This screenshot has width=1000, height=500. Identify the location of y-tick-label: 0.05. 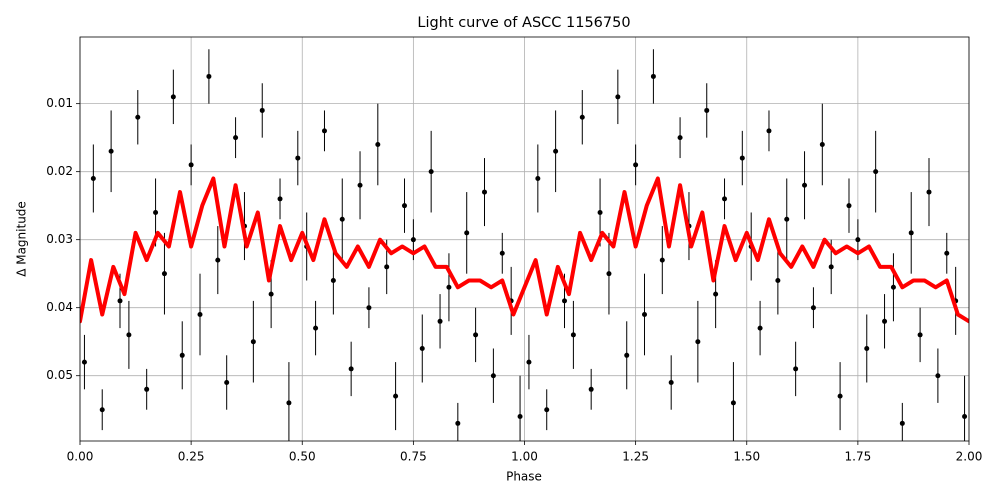
(59, 375).